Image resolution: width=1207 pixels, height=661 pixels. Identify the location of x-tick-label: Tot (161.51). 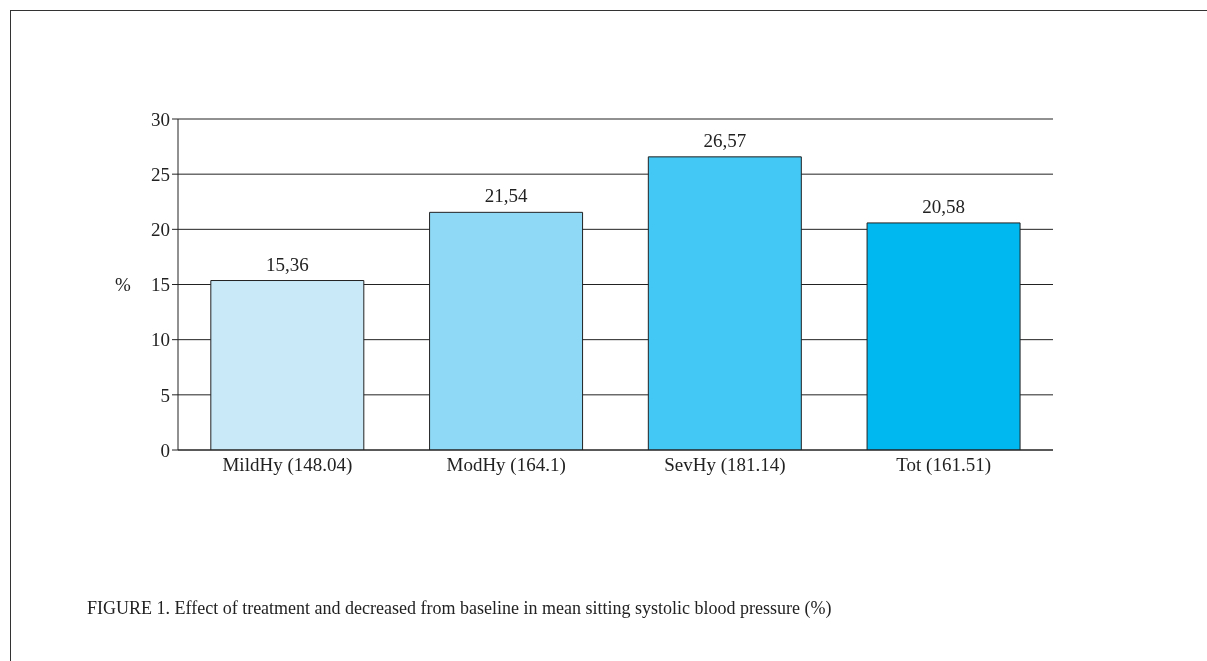
(943, 465).